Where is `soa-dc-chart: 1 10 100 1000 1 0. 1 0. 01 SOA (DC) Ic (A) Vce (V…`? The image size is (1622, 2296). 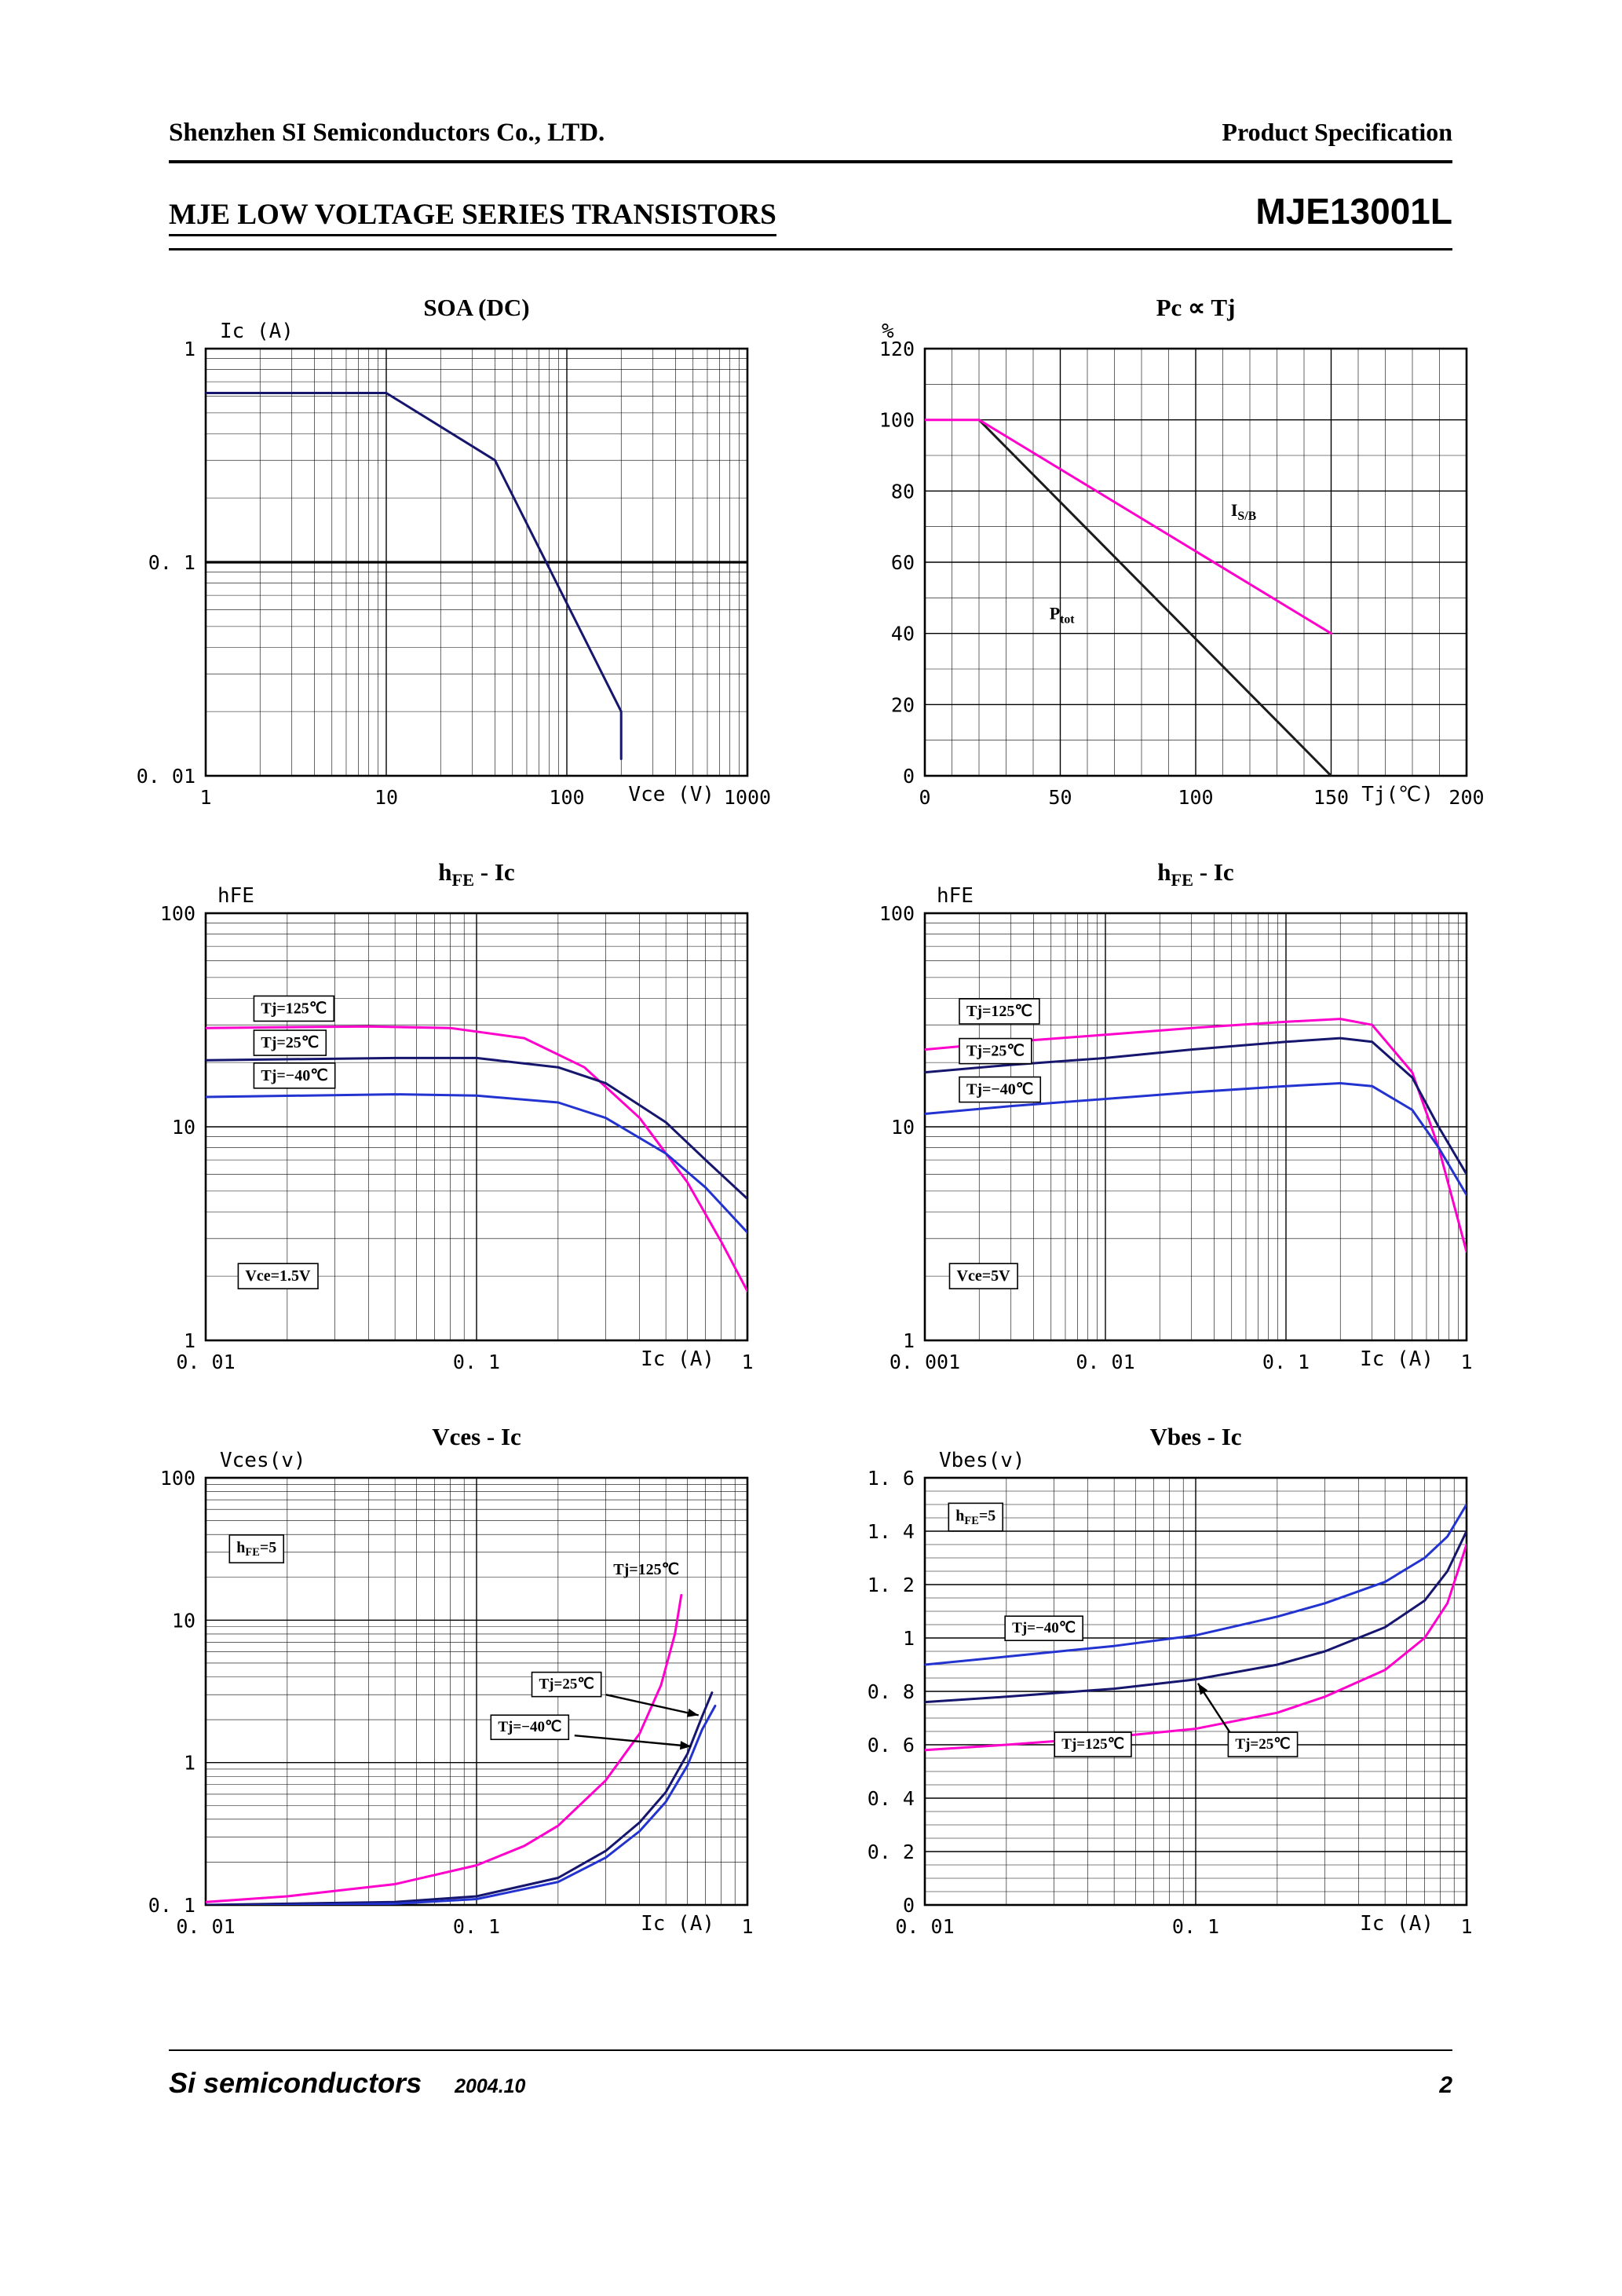 soa-dc-chart: 1 10 100 1000 1 0. 1 0. 01 SOA (DC) Ic (A) Vce (V… is located at coordinates (451, 556).